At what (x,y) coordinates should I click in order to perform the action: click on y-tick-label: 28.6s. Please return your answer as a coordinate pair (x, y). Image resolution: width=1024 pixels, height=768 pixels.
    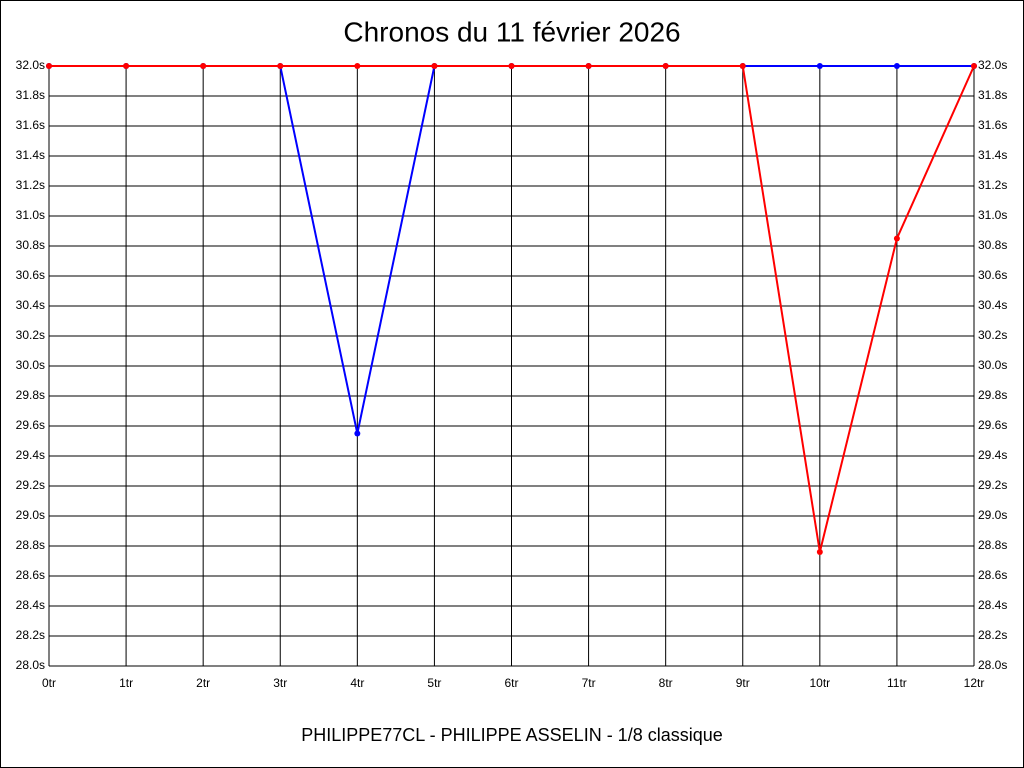
    Looking at the image, I should click on (30, 575).